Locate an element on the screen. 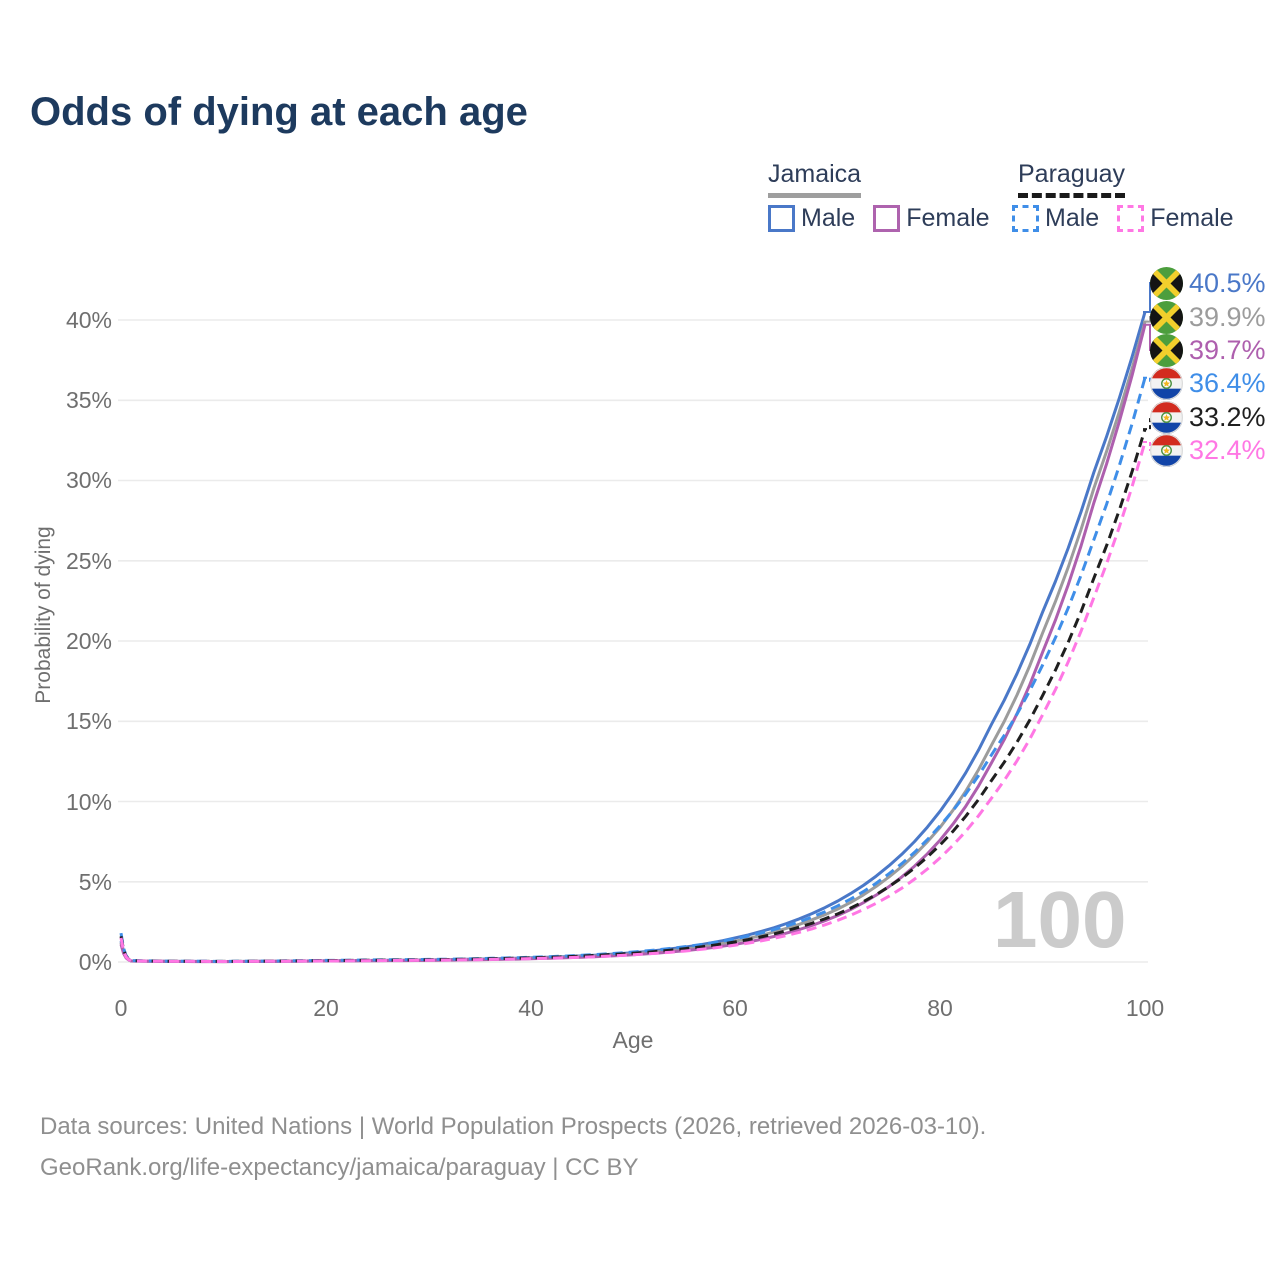 Image resolution: width=1280 pixels, height=1280 pixels. y-tick-10: 10% is located at coordinates (88, 802).